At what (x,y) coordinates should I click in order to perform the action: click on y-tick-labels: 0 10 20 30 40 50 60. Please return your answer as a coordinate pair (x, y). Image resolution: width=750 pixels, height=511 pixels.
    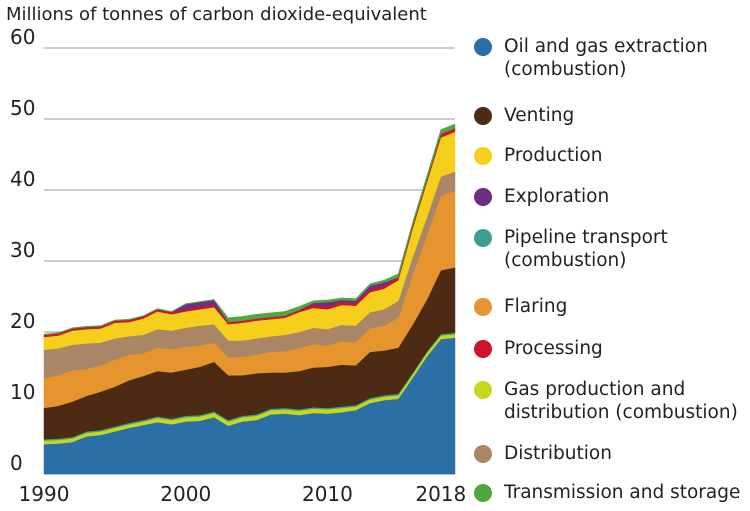
    Looking at the image, I should click on (22, 250).